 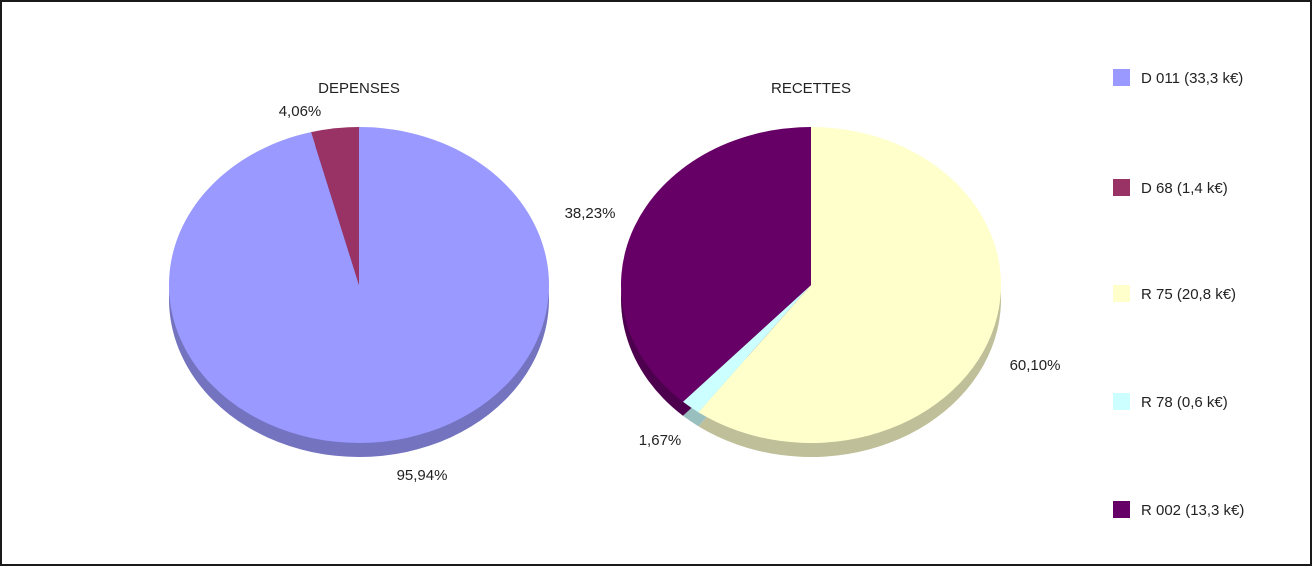 I want to click on pct-label-d68: 4,06%, so click(x=300, y=111).